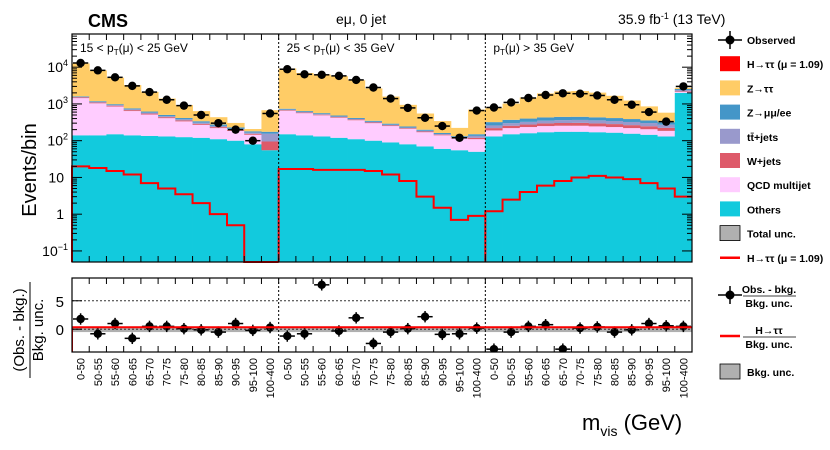 This screenshot has width=830, height=450. What do you see at coordinates (764, 162) in the screenshot?
I see `legend-label-wjets: W+jets` at bounding box center [764, 162].